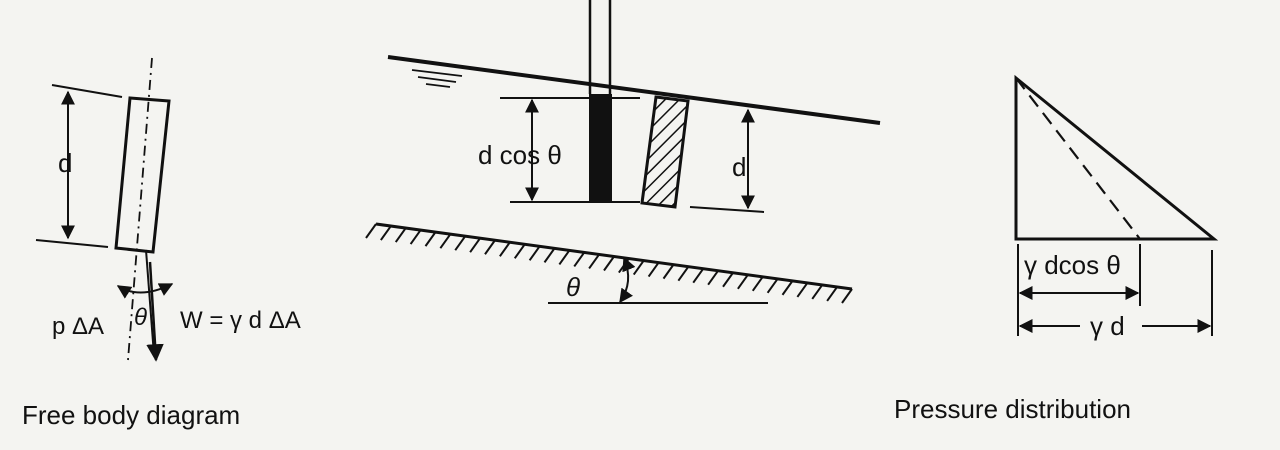 The image size is (1280, 450). Describe the element at coordinates (140, 209) in the screenshot. I see `fbd-centerline` at that location.